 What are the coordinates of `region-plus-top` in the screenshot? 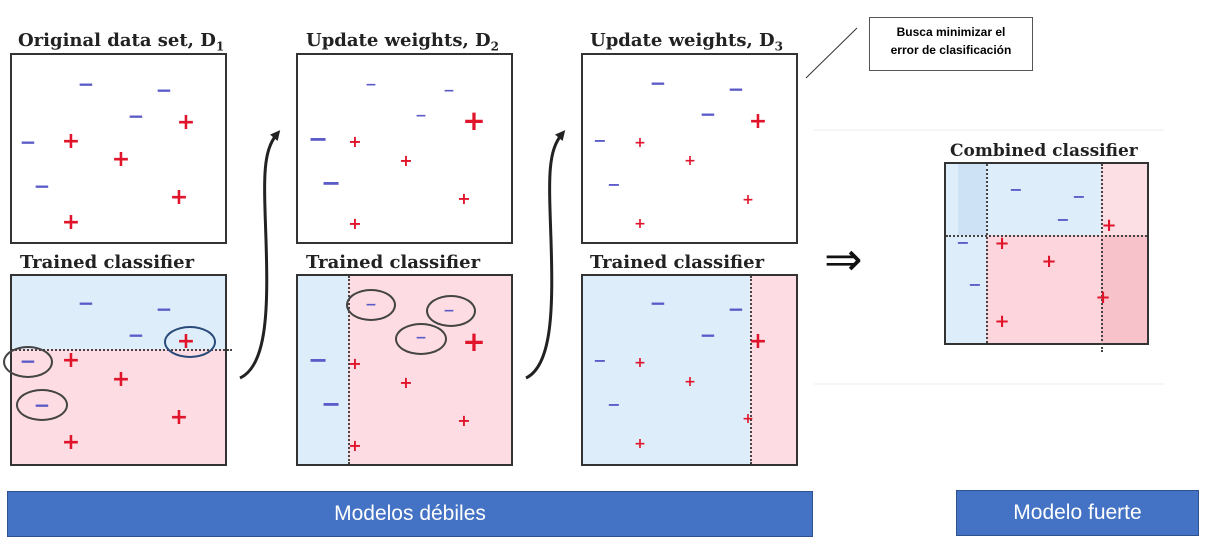 It's located at (1124, 199).